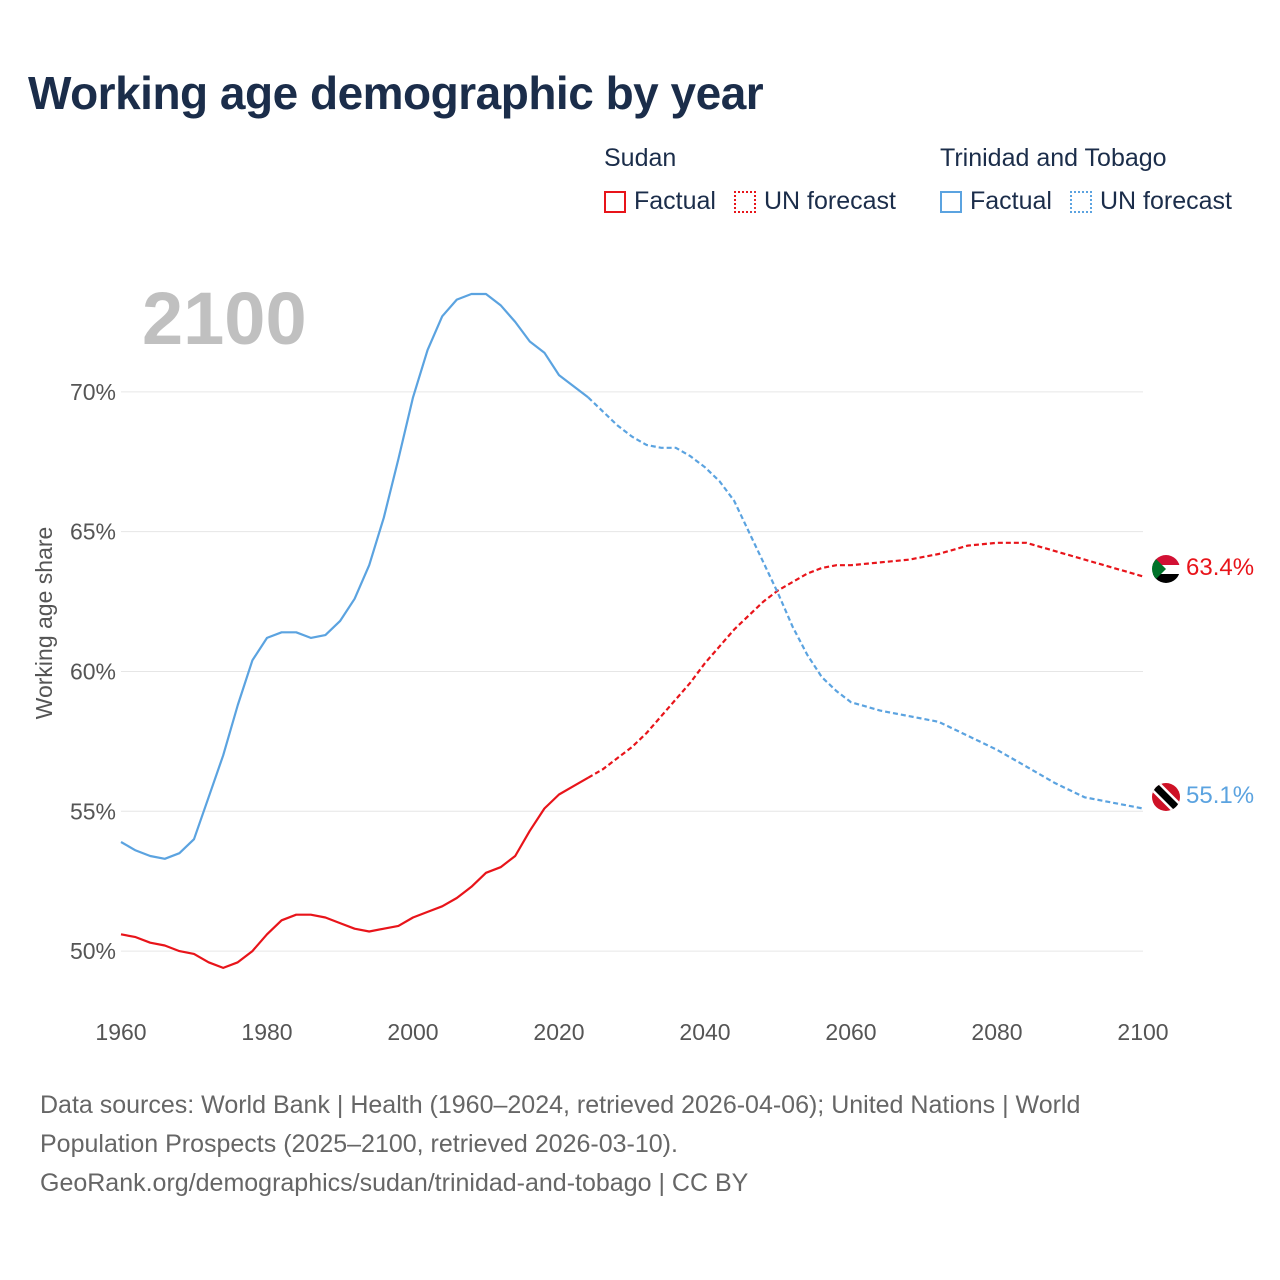  I want to click on y-tick-label: 65%, so click(93, 532).